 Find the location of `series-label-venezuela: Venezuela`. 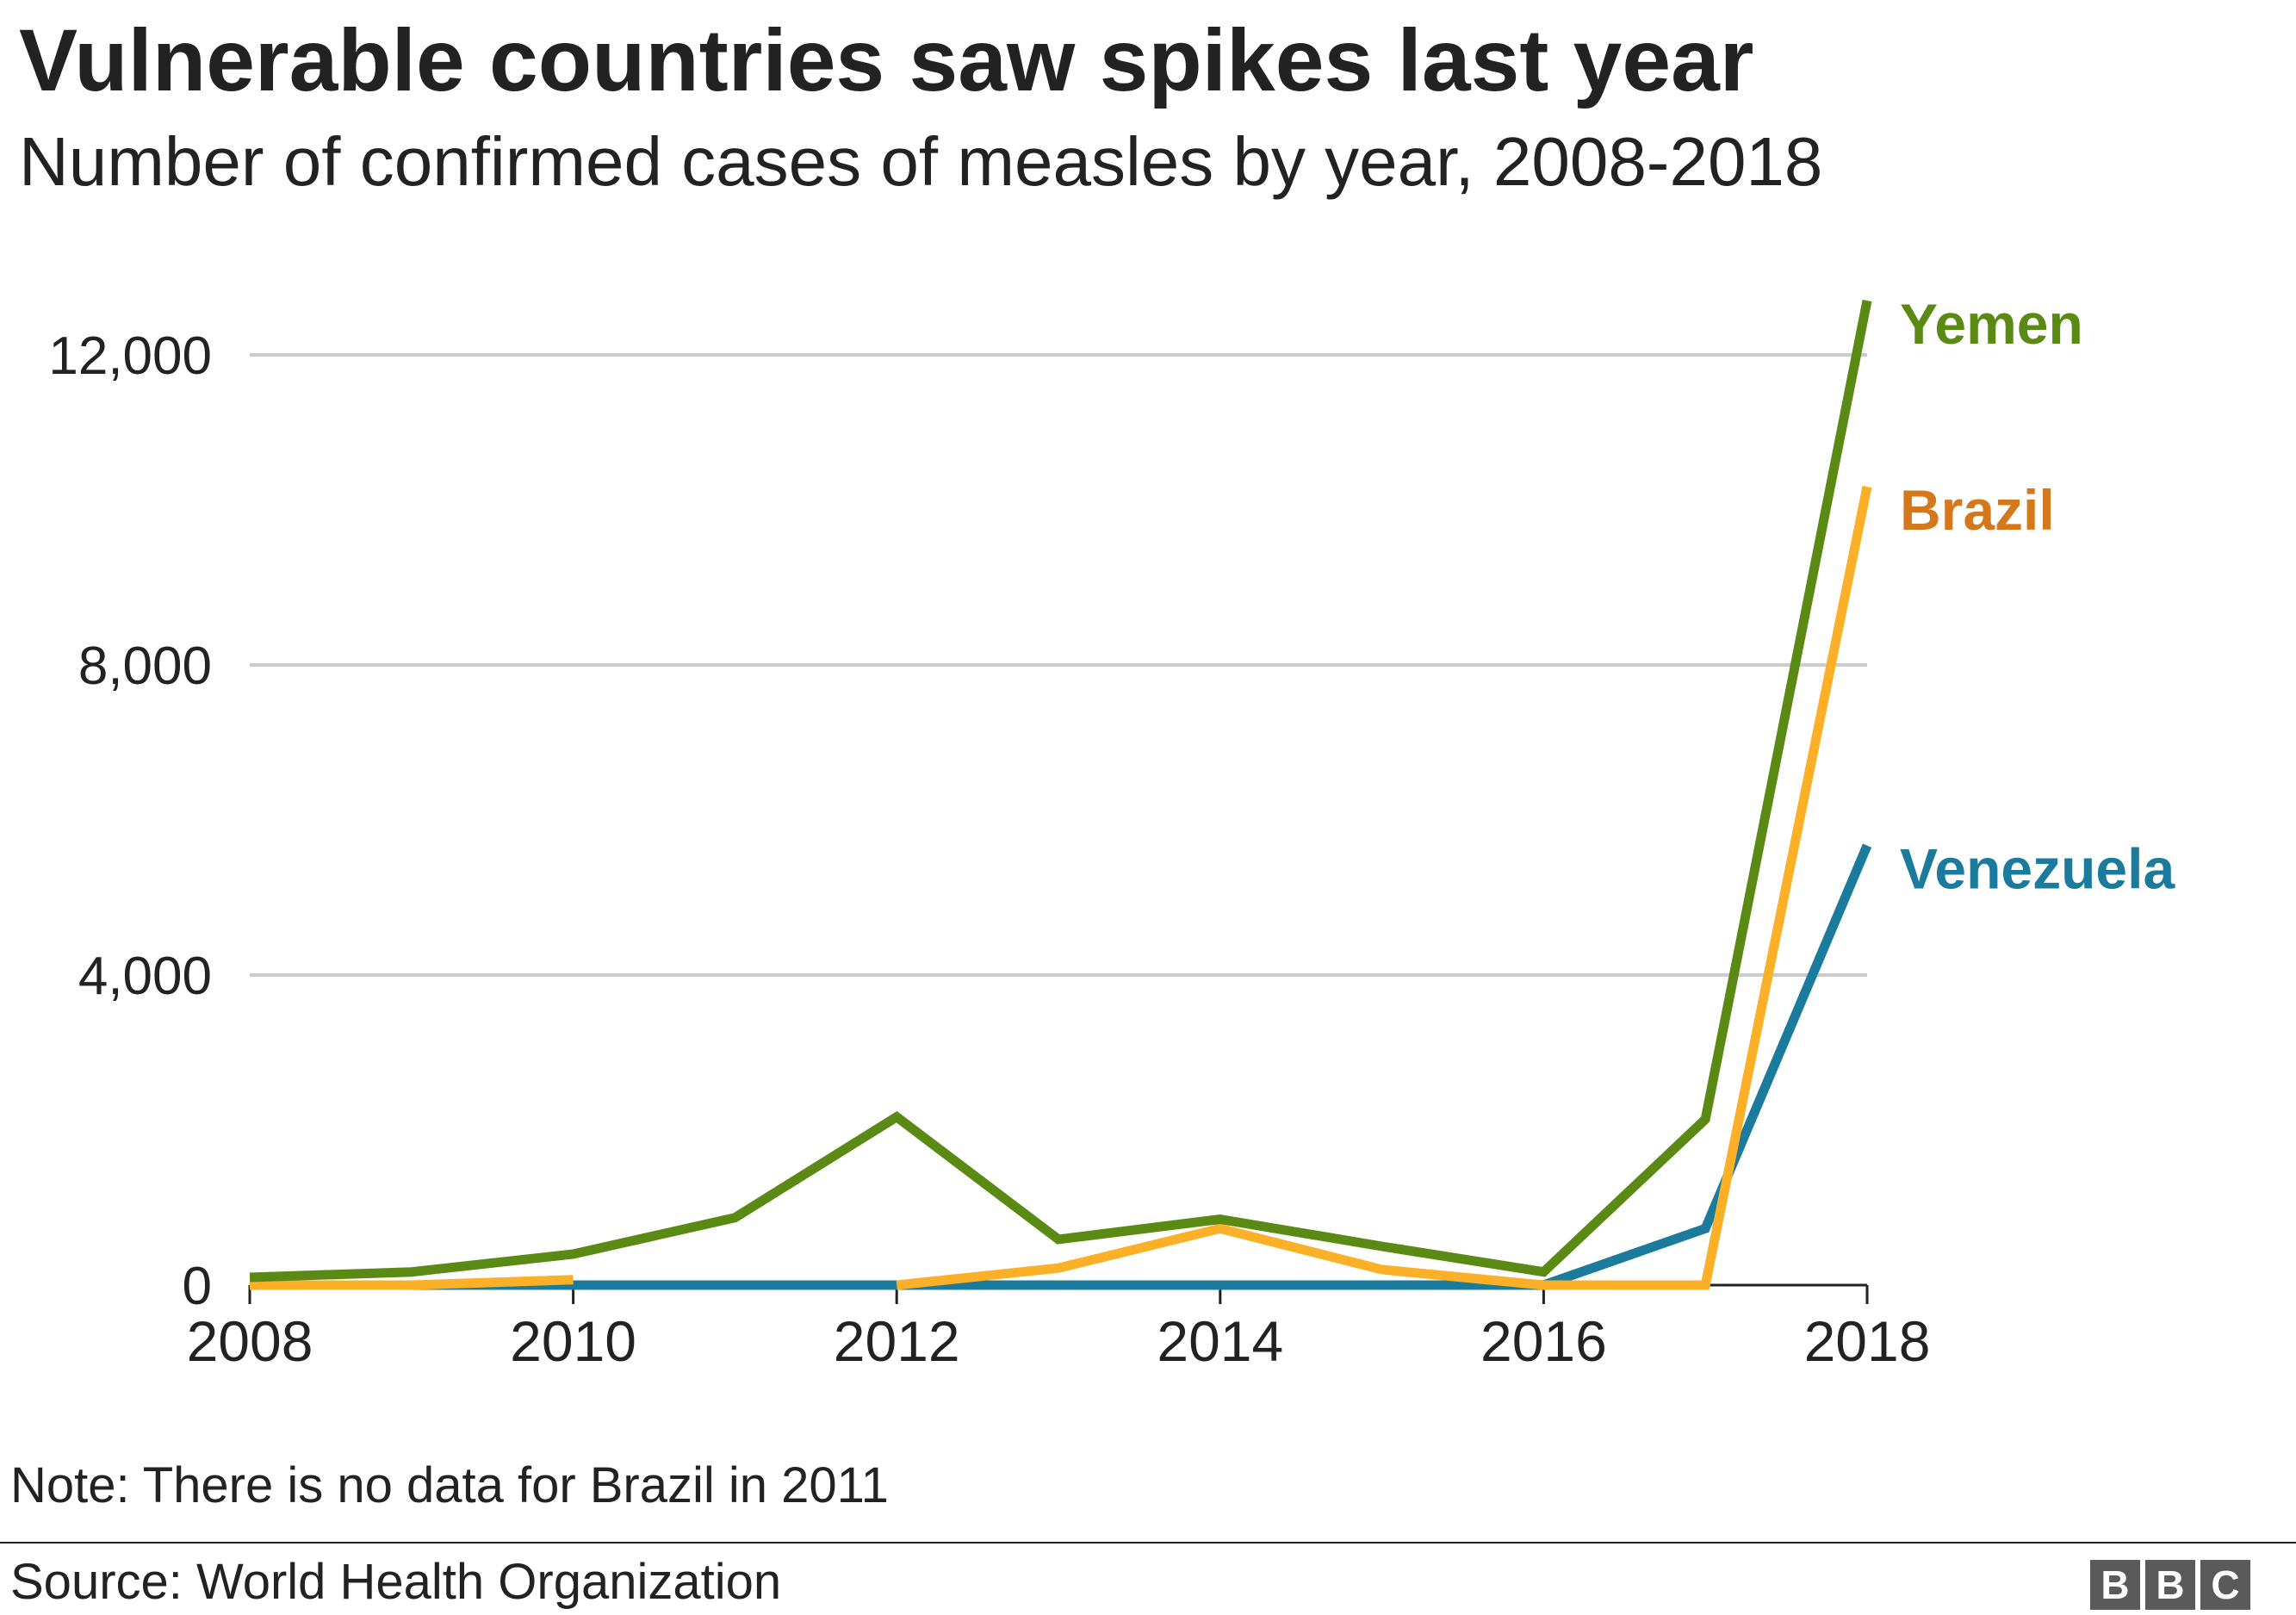

series-label-venezuela: Venezuela is located at coordinates (2037, 869).